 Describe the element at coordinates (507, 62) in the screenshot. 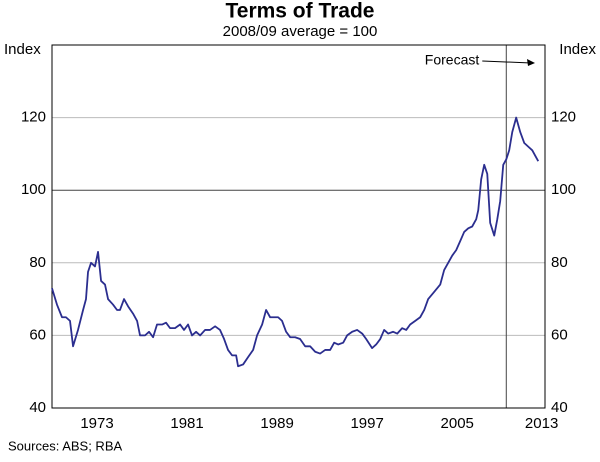

I see `forecast-arrow` at that location.